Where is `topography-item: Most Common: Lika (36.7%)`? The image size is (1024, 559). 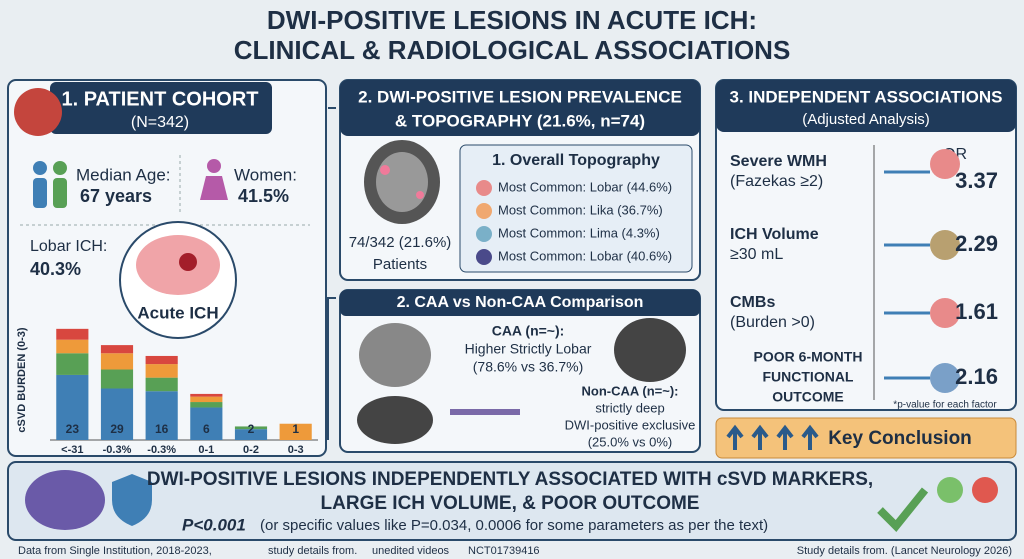 topography-item: Most Common: Lika (36.7%) is located at coordinates (580, 209).